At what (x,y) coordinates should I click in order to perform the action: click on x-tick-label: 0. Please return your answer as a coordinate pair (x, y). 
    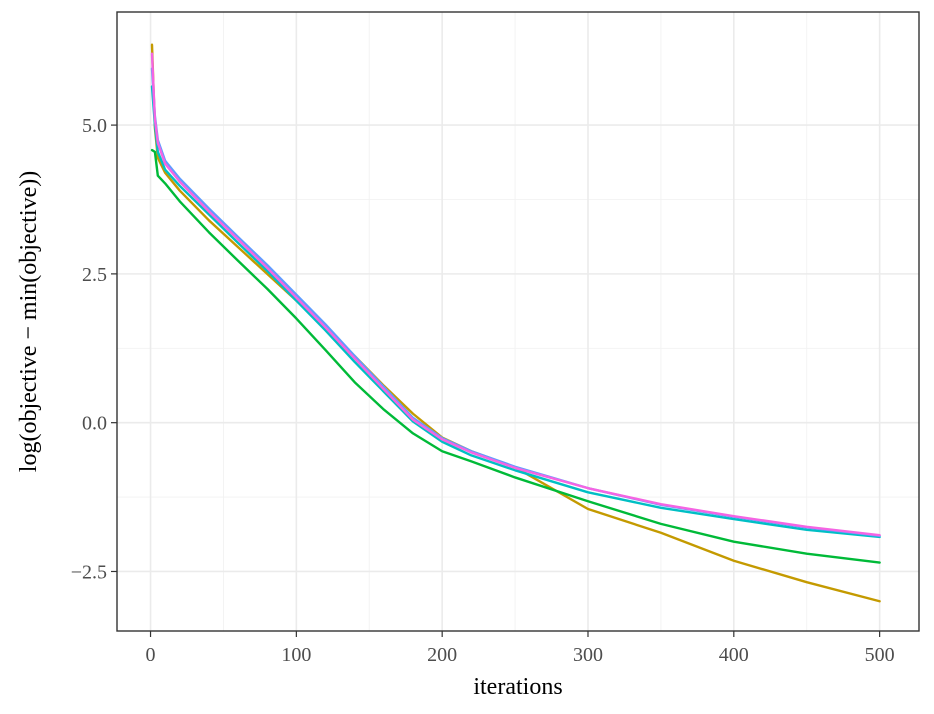
    Looking at the image, I should click on (151, 655).